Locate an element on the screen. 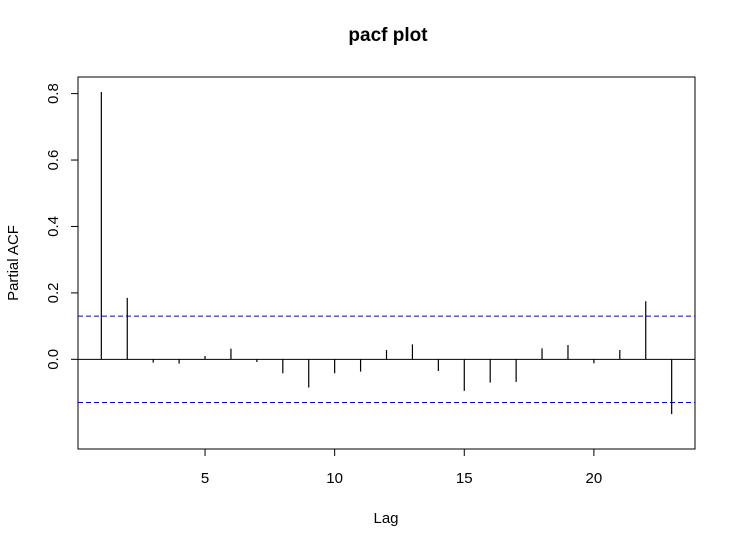  y-axis-label: Partial ACF is located at coordinates (13, 263).